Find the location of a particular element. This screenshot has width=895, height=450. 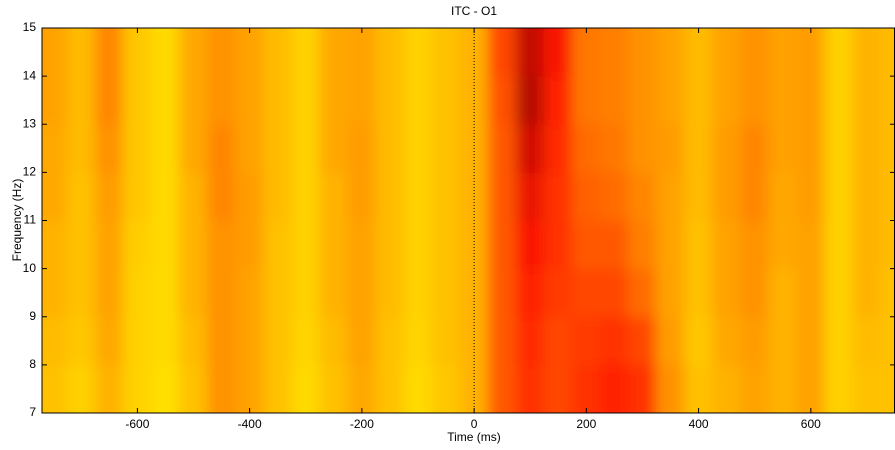

chart-title: ITC - O1 is located at coordinates (474, 11).